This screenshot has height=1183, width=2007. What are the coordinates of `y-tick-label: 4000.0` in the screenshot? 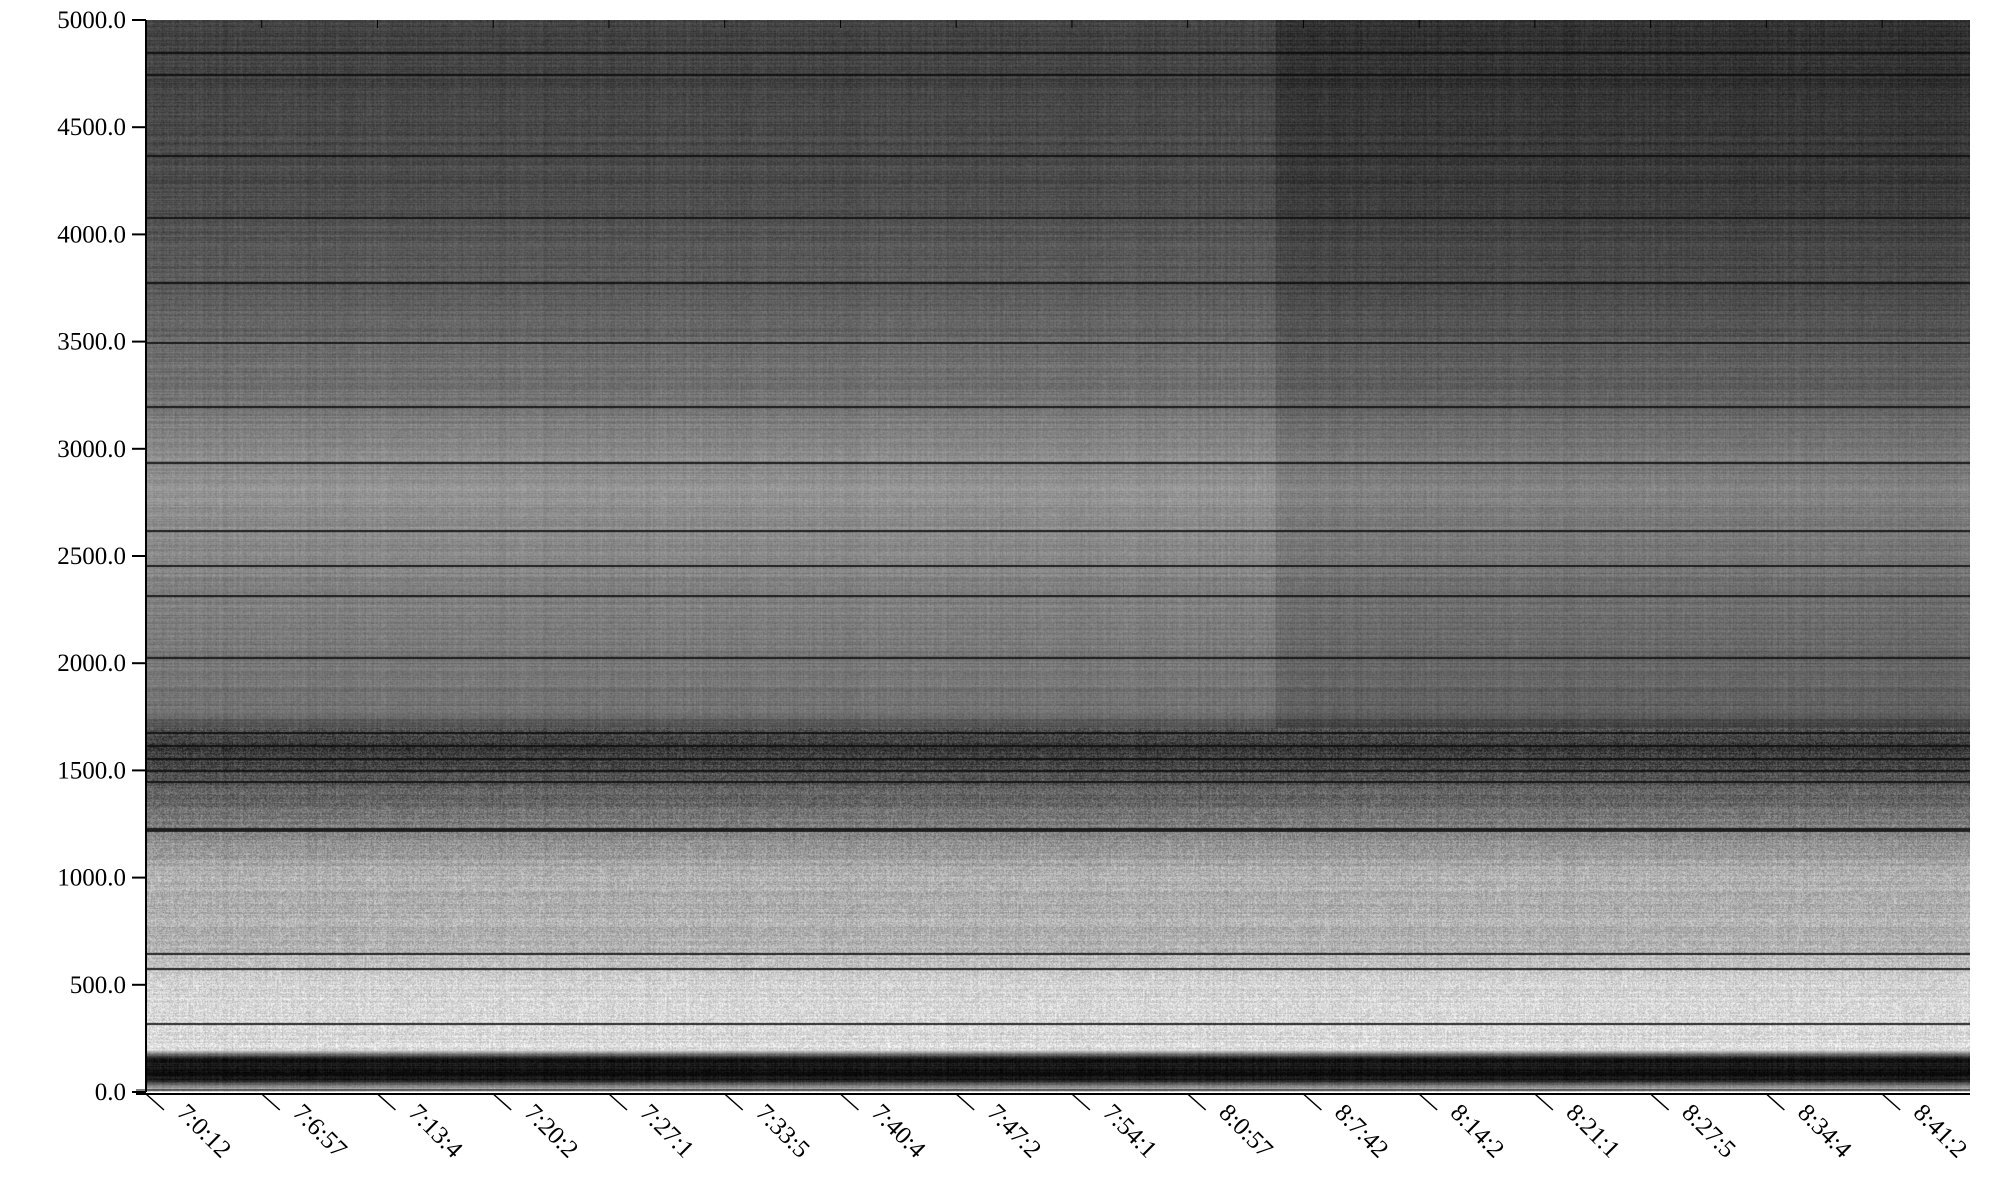 It's located at (91, 234).